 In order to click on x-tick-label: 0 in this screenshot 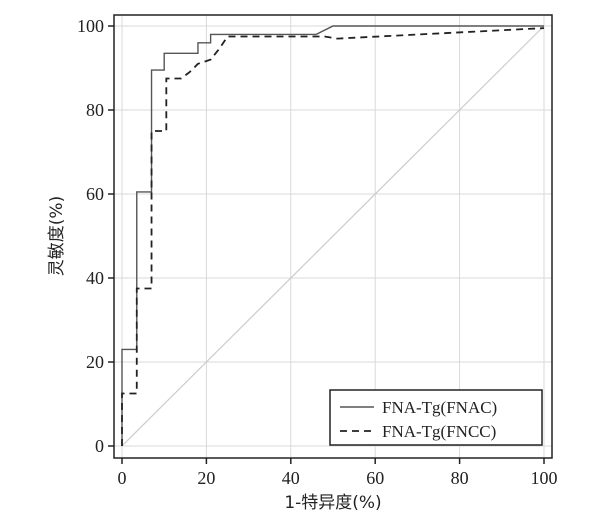, I will do `click(122, 478)`.